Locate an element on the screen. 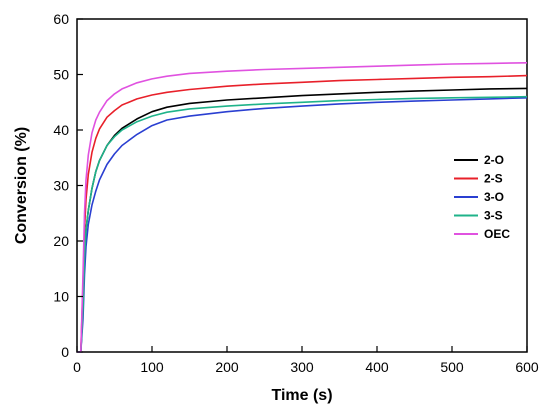  x-tick-label: 100 is located at coordinates (152, 367).